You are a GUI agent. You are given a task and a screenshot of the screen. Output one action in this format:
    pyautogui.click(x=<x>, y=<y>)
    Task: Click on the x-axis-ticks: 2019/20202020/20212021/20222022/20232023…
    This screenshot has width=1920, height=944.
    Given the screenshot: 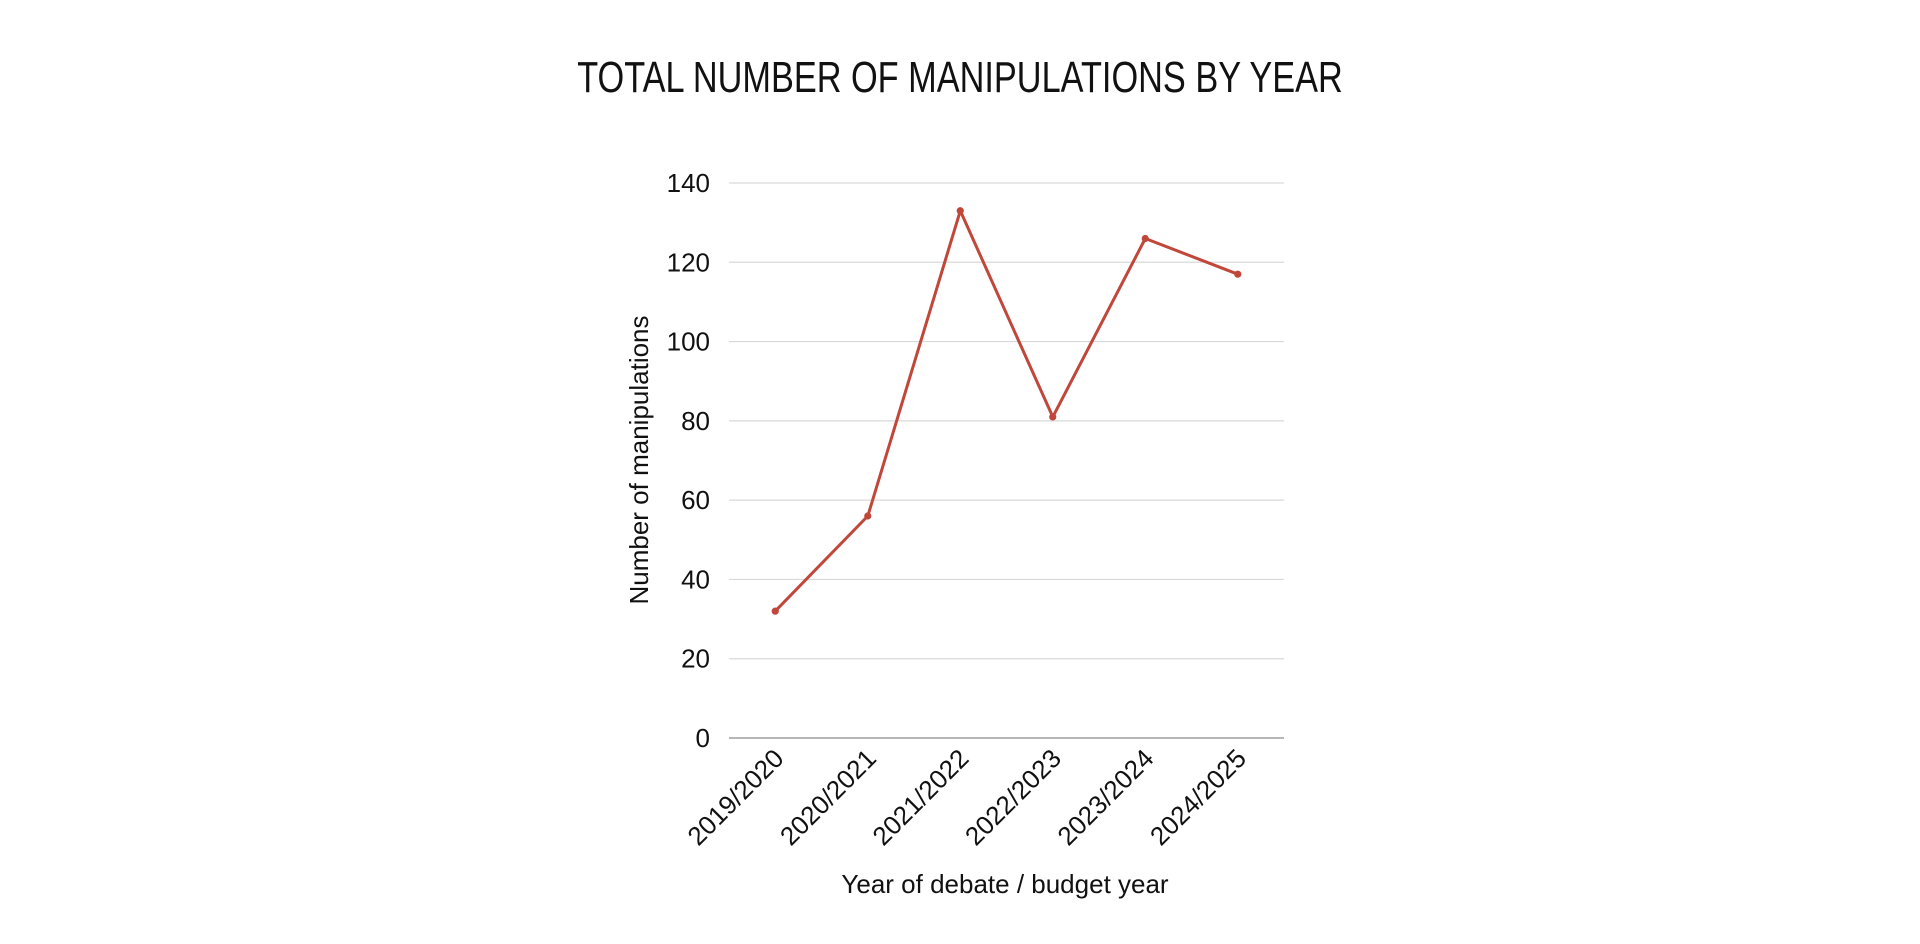 What is the action you would take?
    pyautogui.click(x=966, y=797)
    